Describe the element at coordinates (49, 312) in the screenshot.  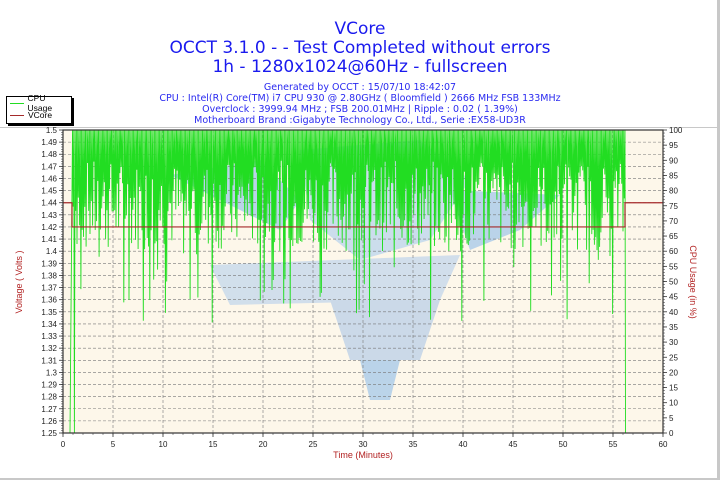
I see `y-tick-label: 1.35` at that location.